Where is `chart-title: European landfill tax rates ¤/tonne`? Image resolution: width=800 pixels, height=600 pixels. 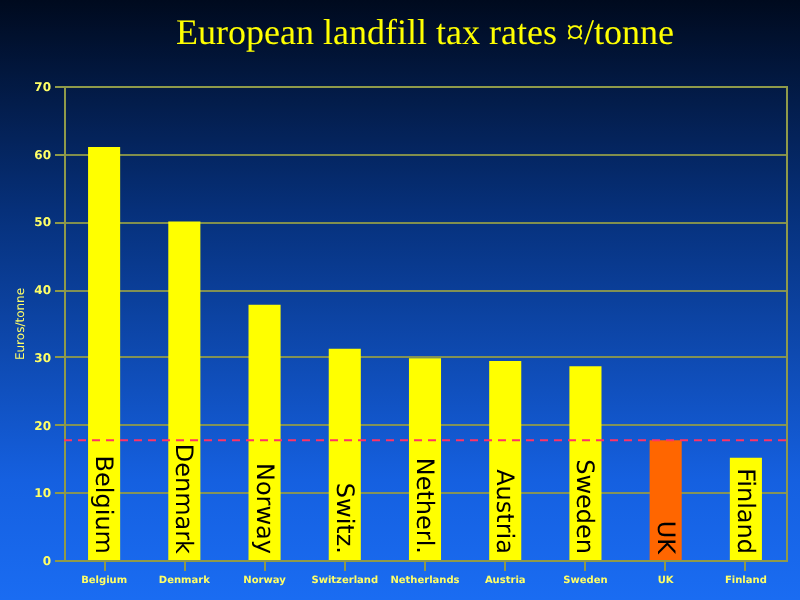
chart-title: European landfill tax rates ¤/tonne is located at coordinates (425, 32).